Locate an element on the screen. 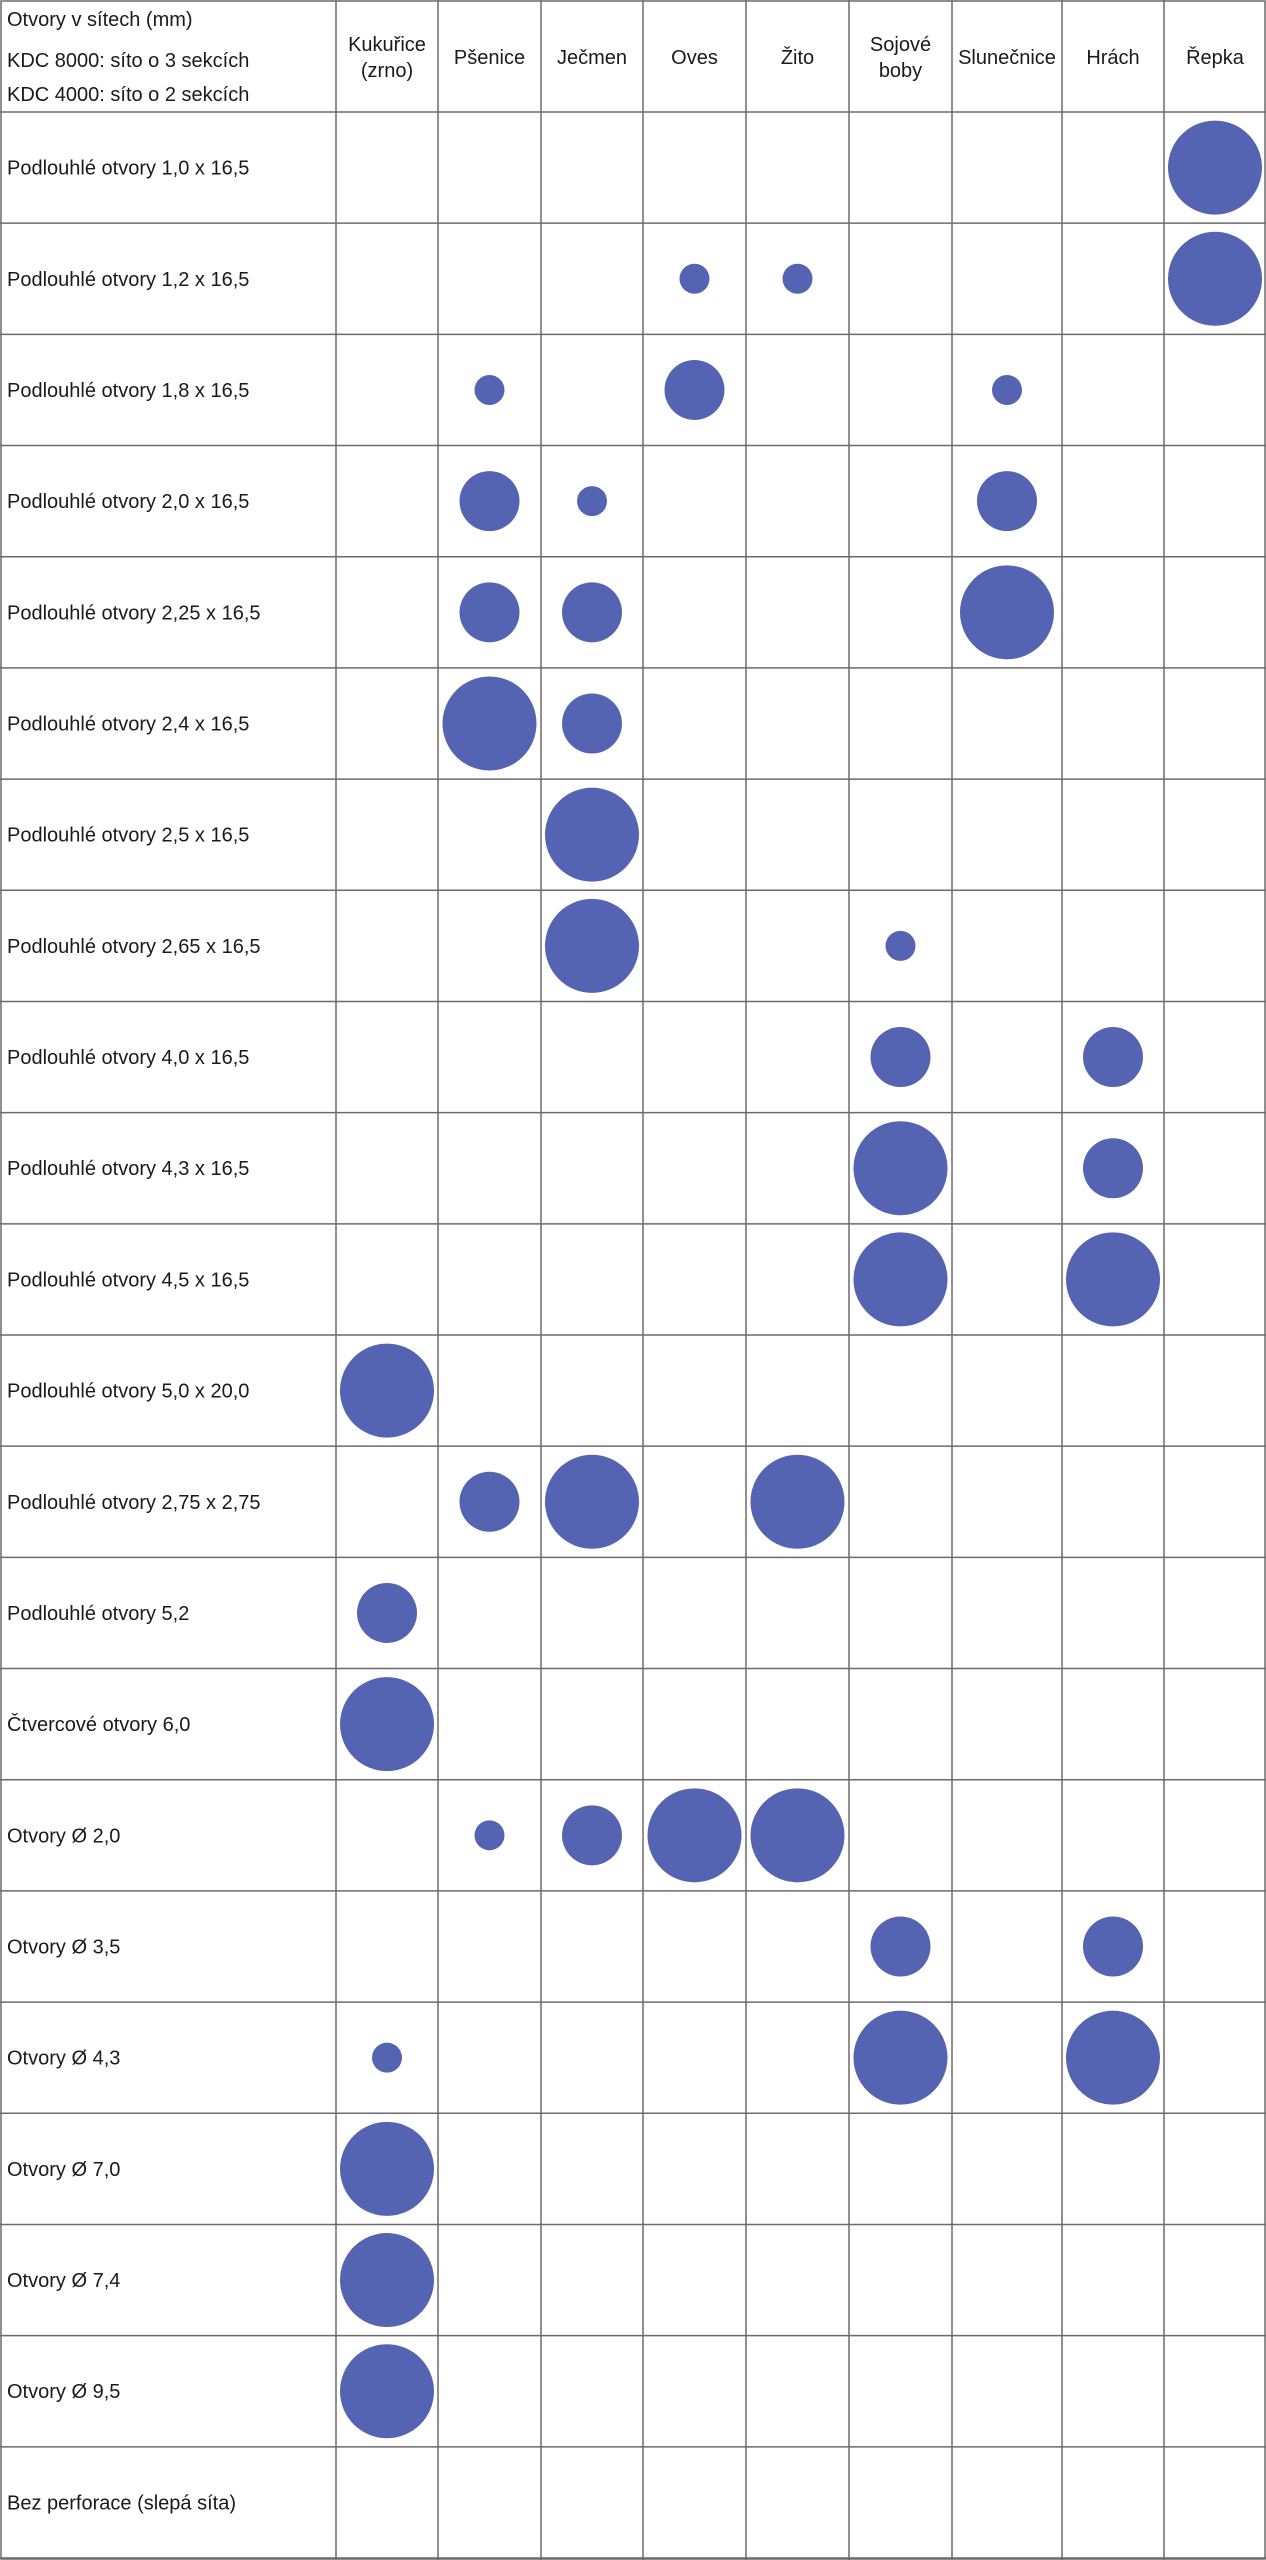 This screenshot has width=1266, height=2560. row-label: Podlouhlé otvory 2,75 x 2,75 is located at coordinates (134, 1503).